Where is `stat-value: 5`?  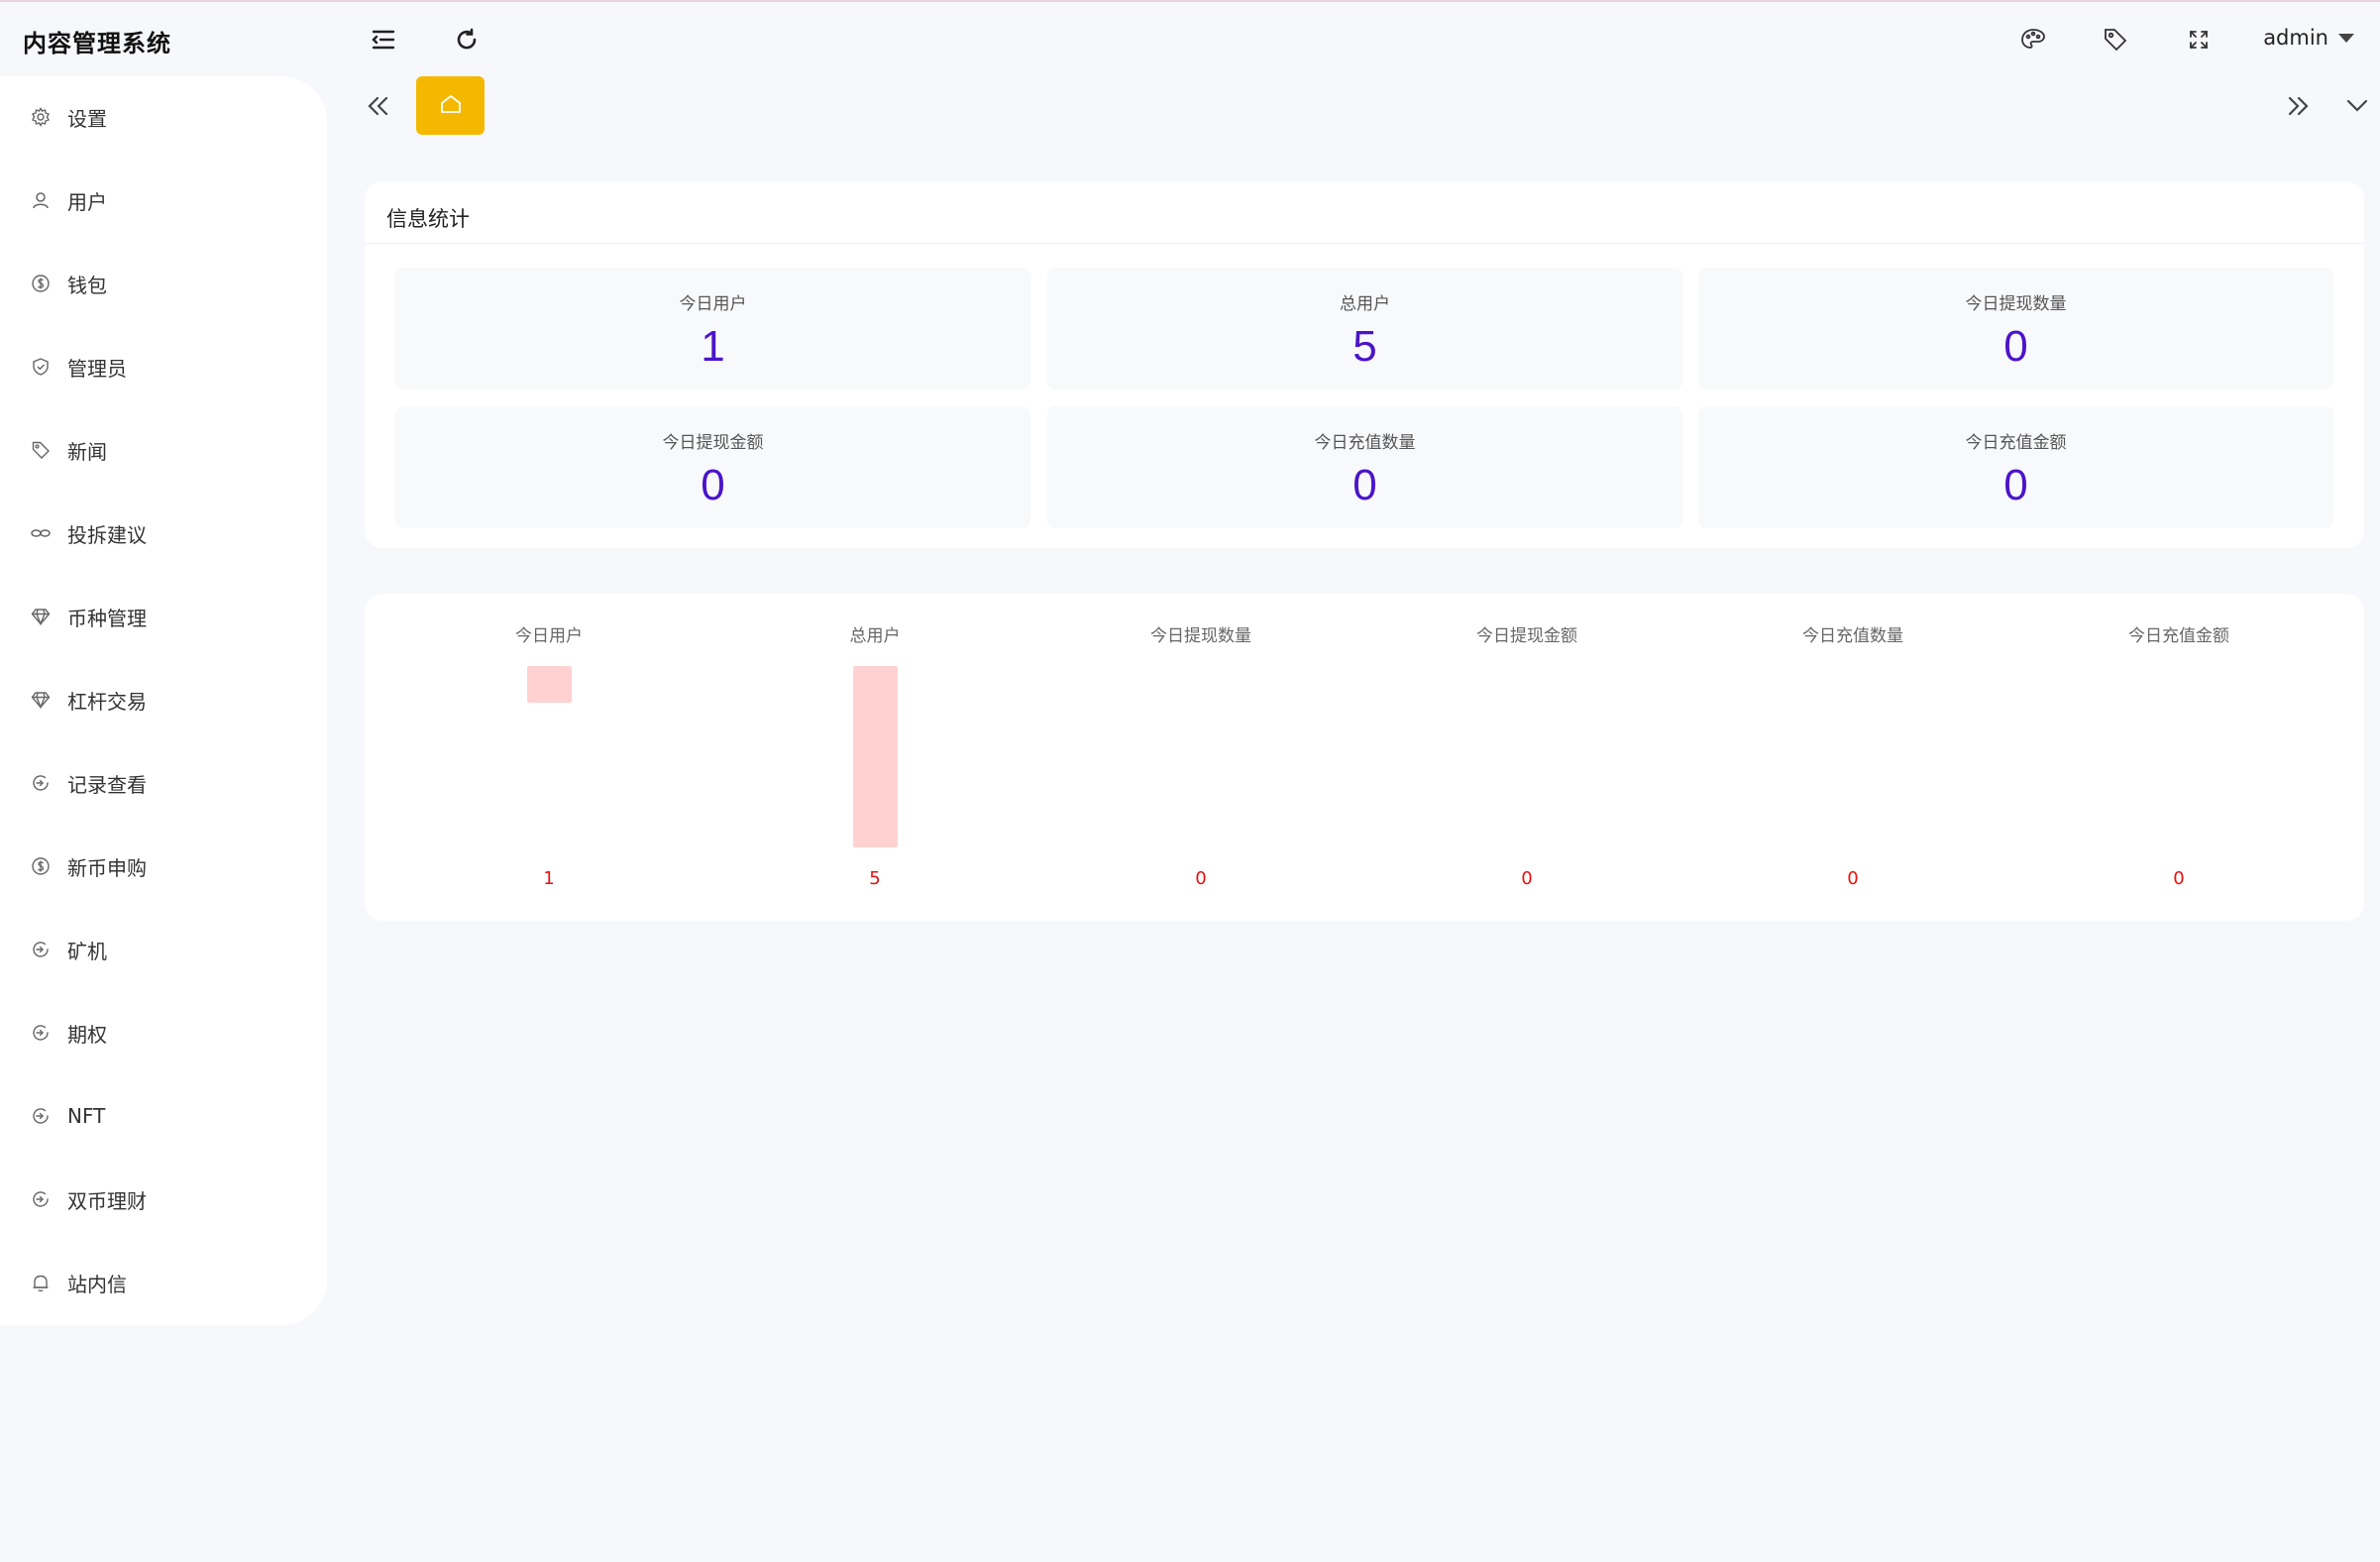 stat-value: 5 is located at coordinates (1364, 347).